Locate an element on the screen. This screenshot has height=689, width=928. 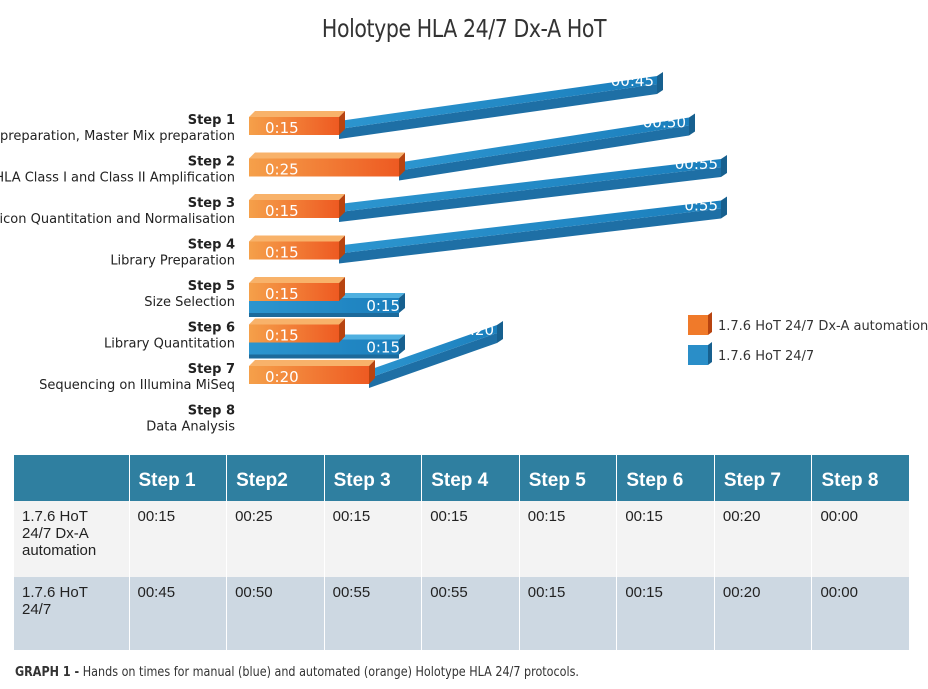
table-column-header: Step 6 is located at coordinates (665, 478).